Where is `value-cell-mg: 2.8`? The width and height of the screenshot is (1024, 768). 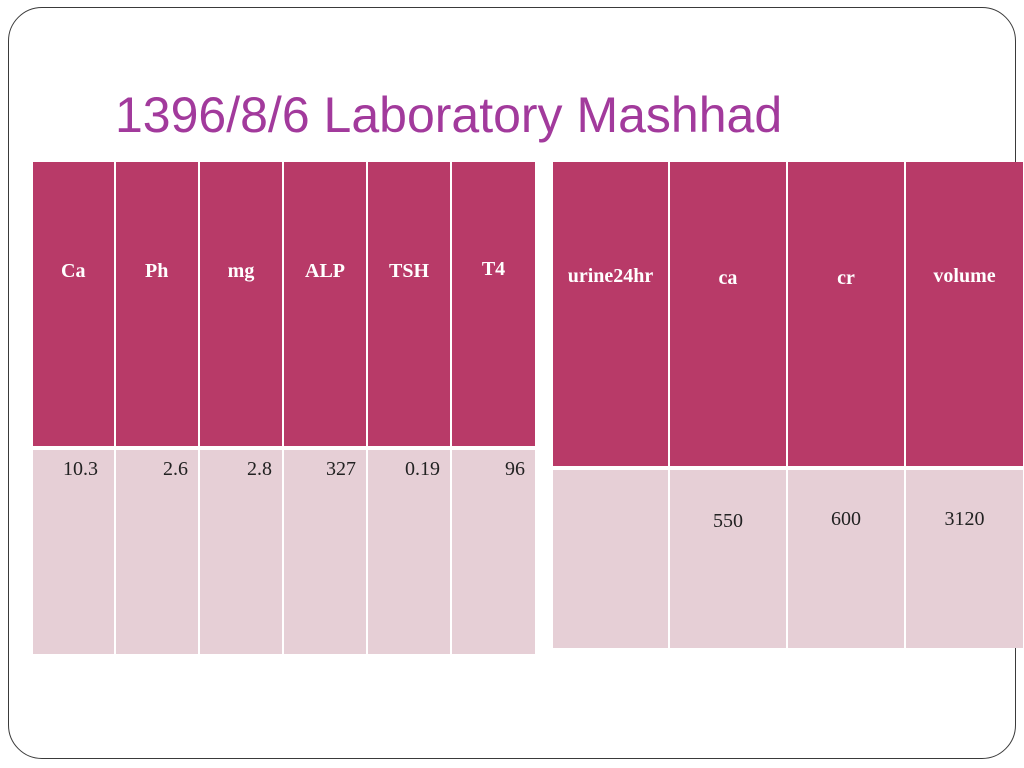
value-cell-mg: 2.8 is located at coordinates (242, 552).